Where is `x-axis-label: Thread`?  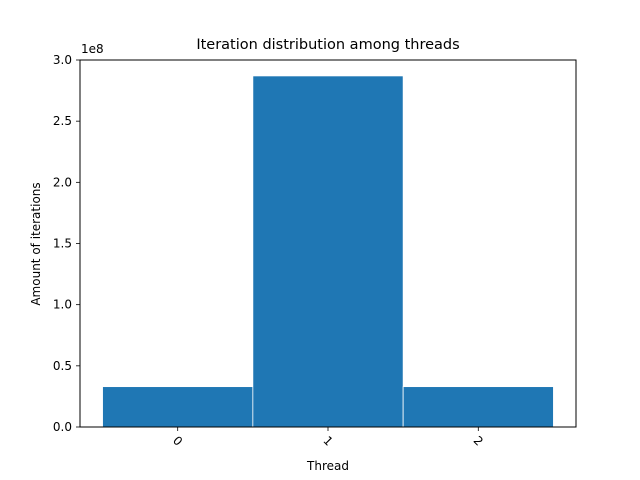 x-axis-label: Thread is located at coordinates (327, 466).